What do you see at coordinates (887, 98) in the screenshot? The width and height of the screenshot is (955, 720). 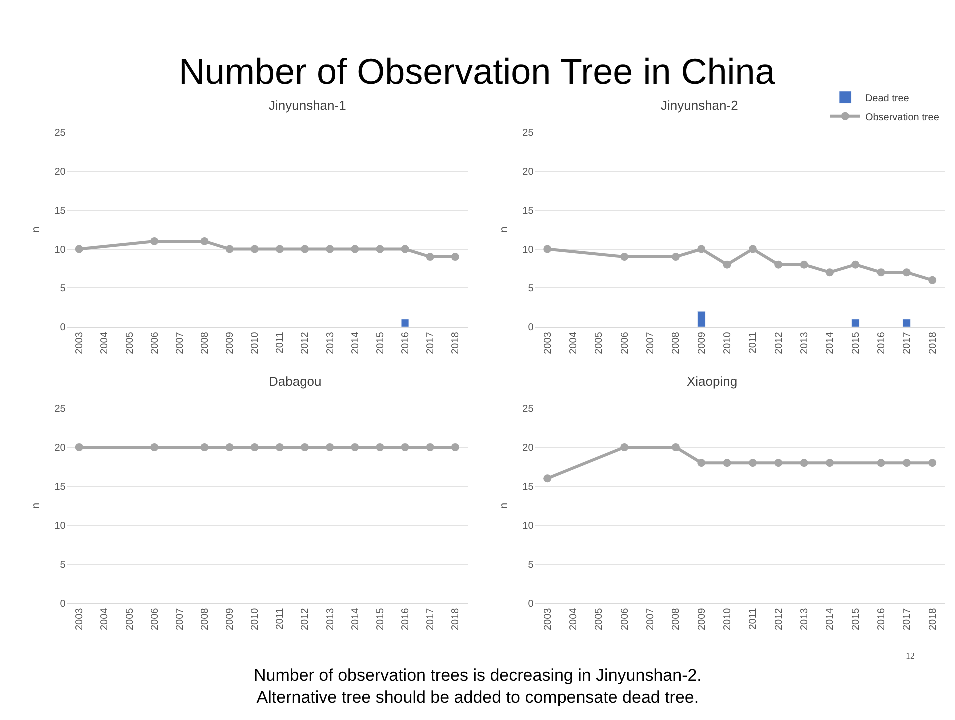 I see `legend-label: Dead tree` at bounding box center [887, 98].